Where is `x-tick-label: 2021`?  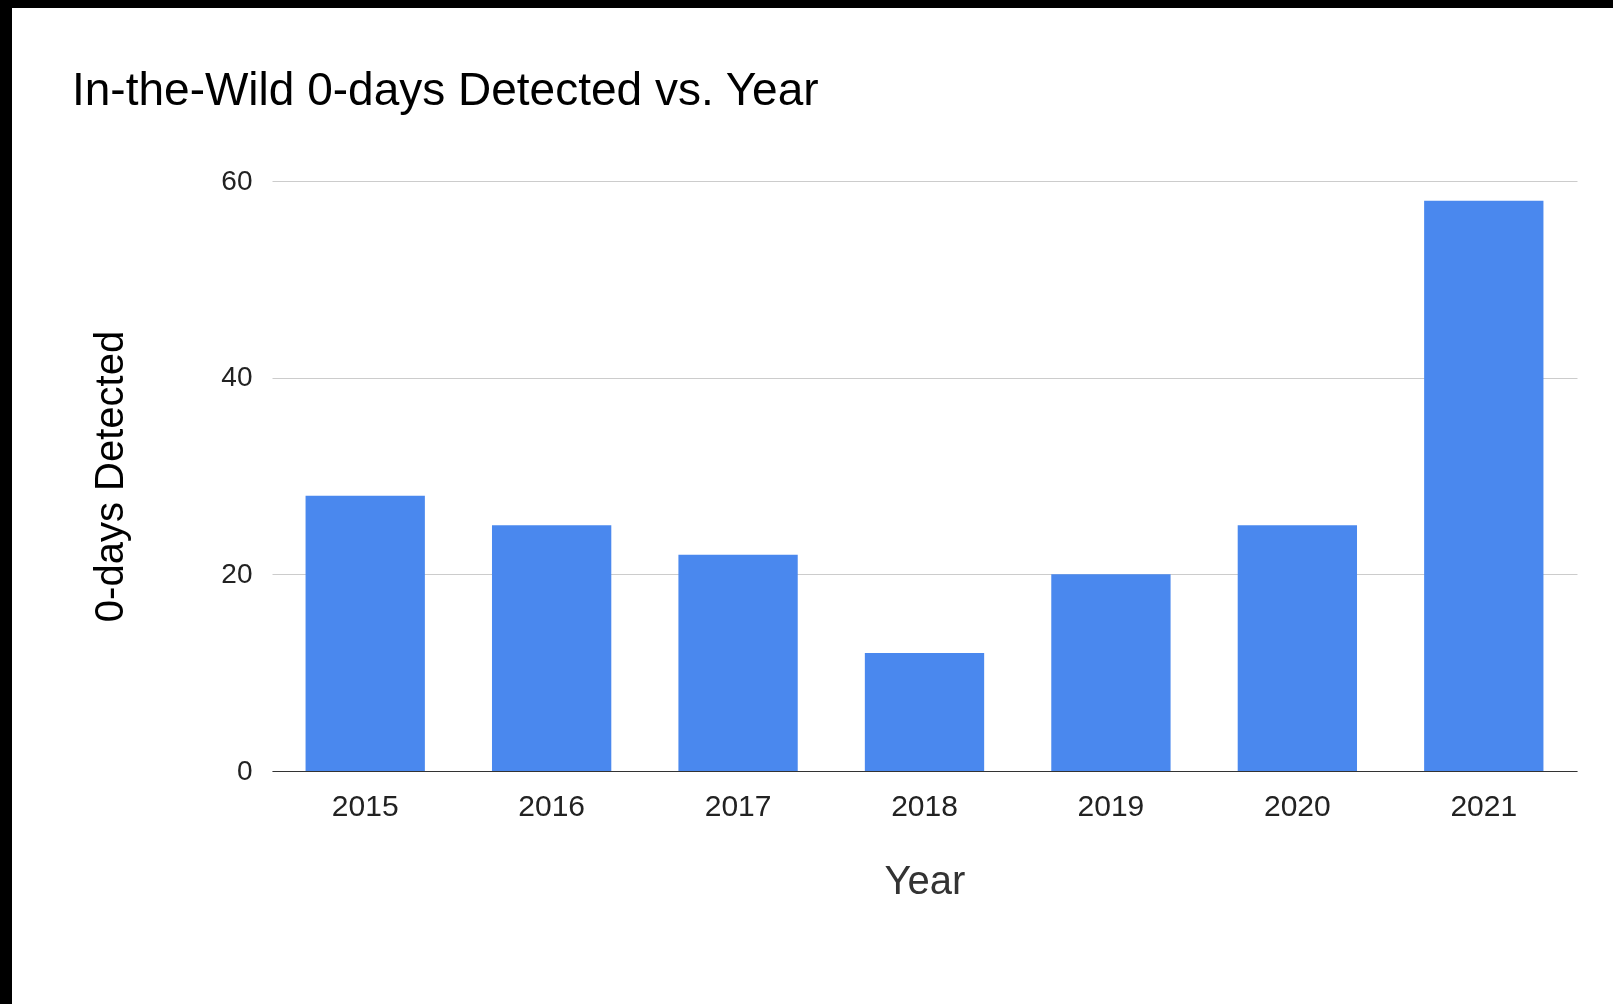 x-tick-label: 2021 is located at coordinates (1484, 805).